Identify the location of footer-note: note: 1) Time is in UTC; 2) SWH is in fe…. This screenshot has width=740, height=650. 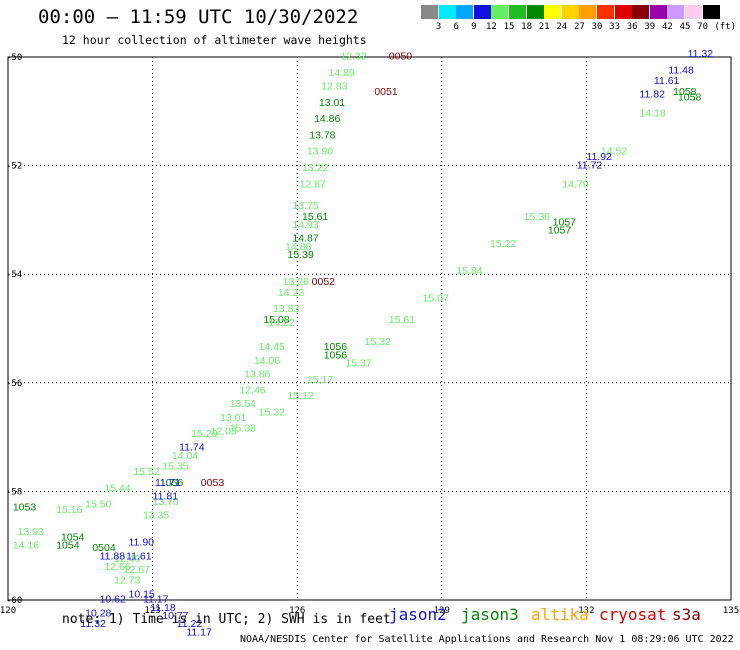
(226, 619).